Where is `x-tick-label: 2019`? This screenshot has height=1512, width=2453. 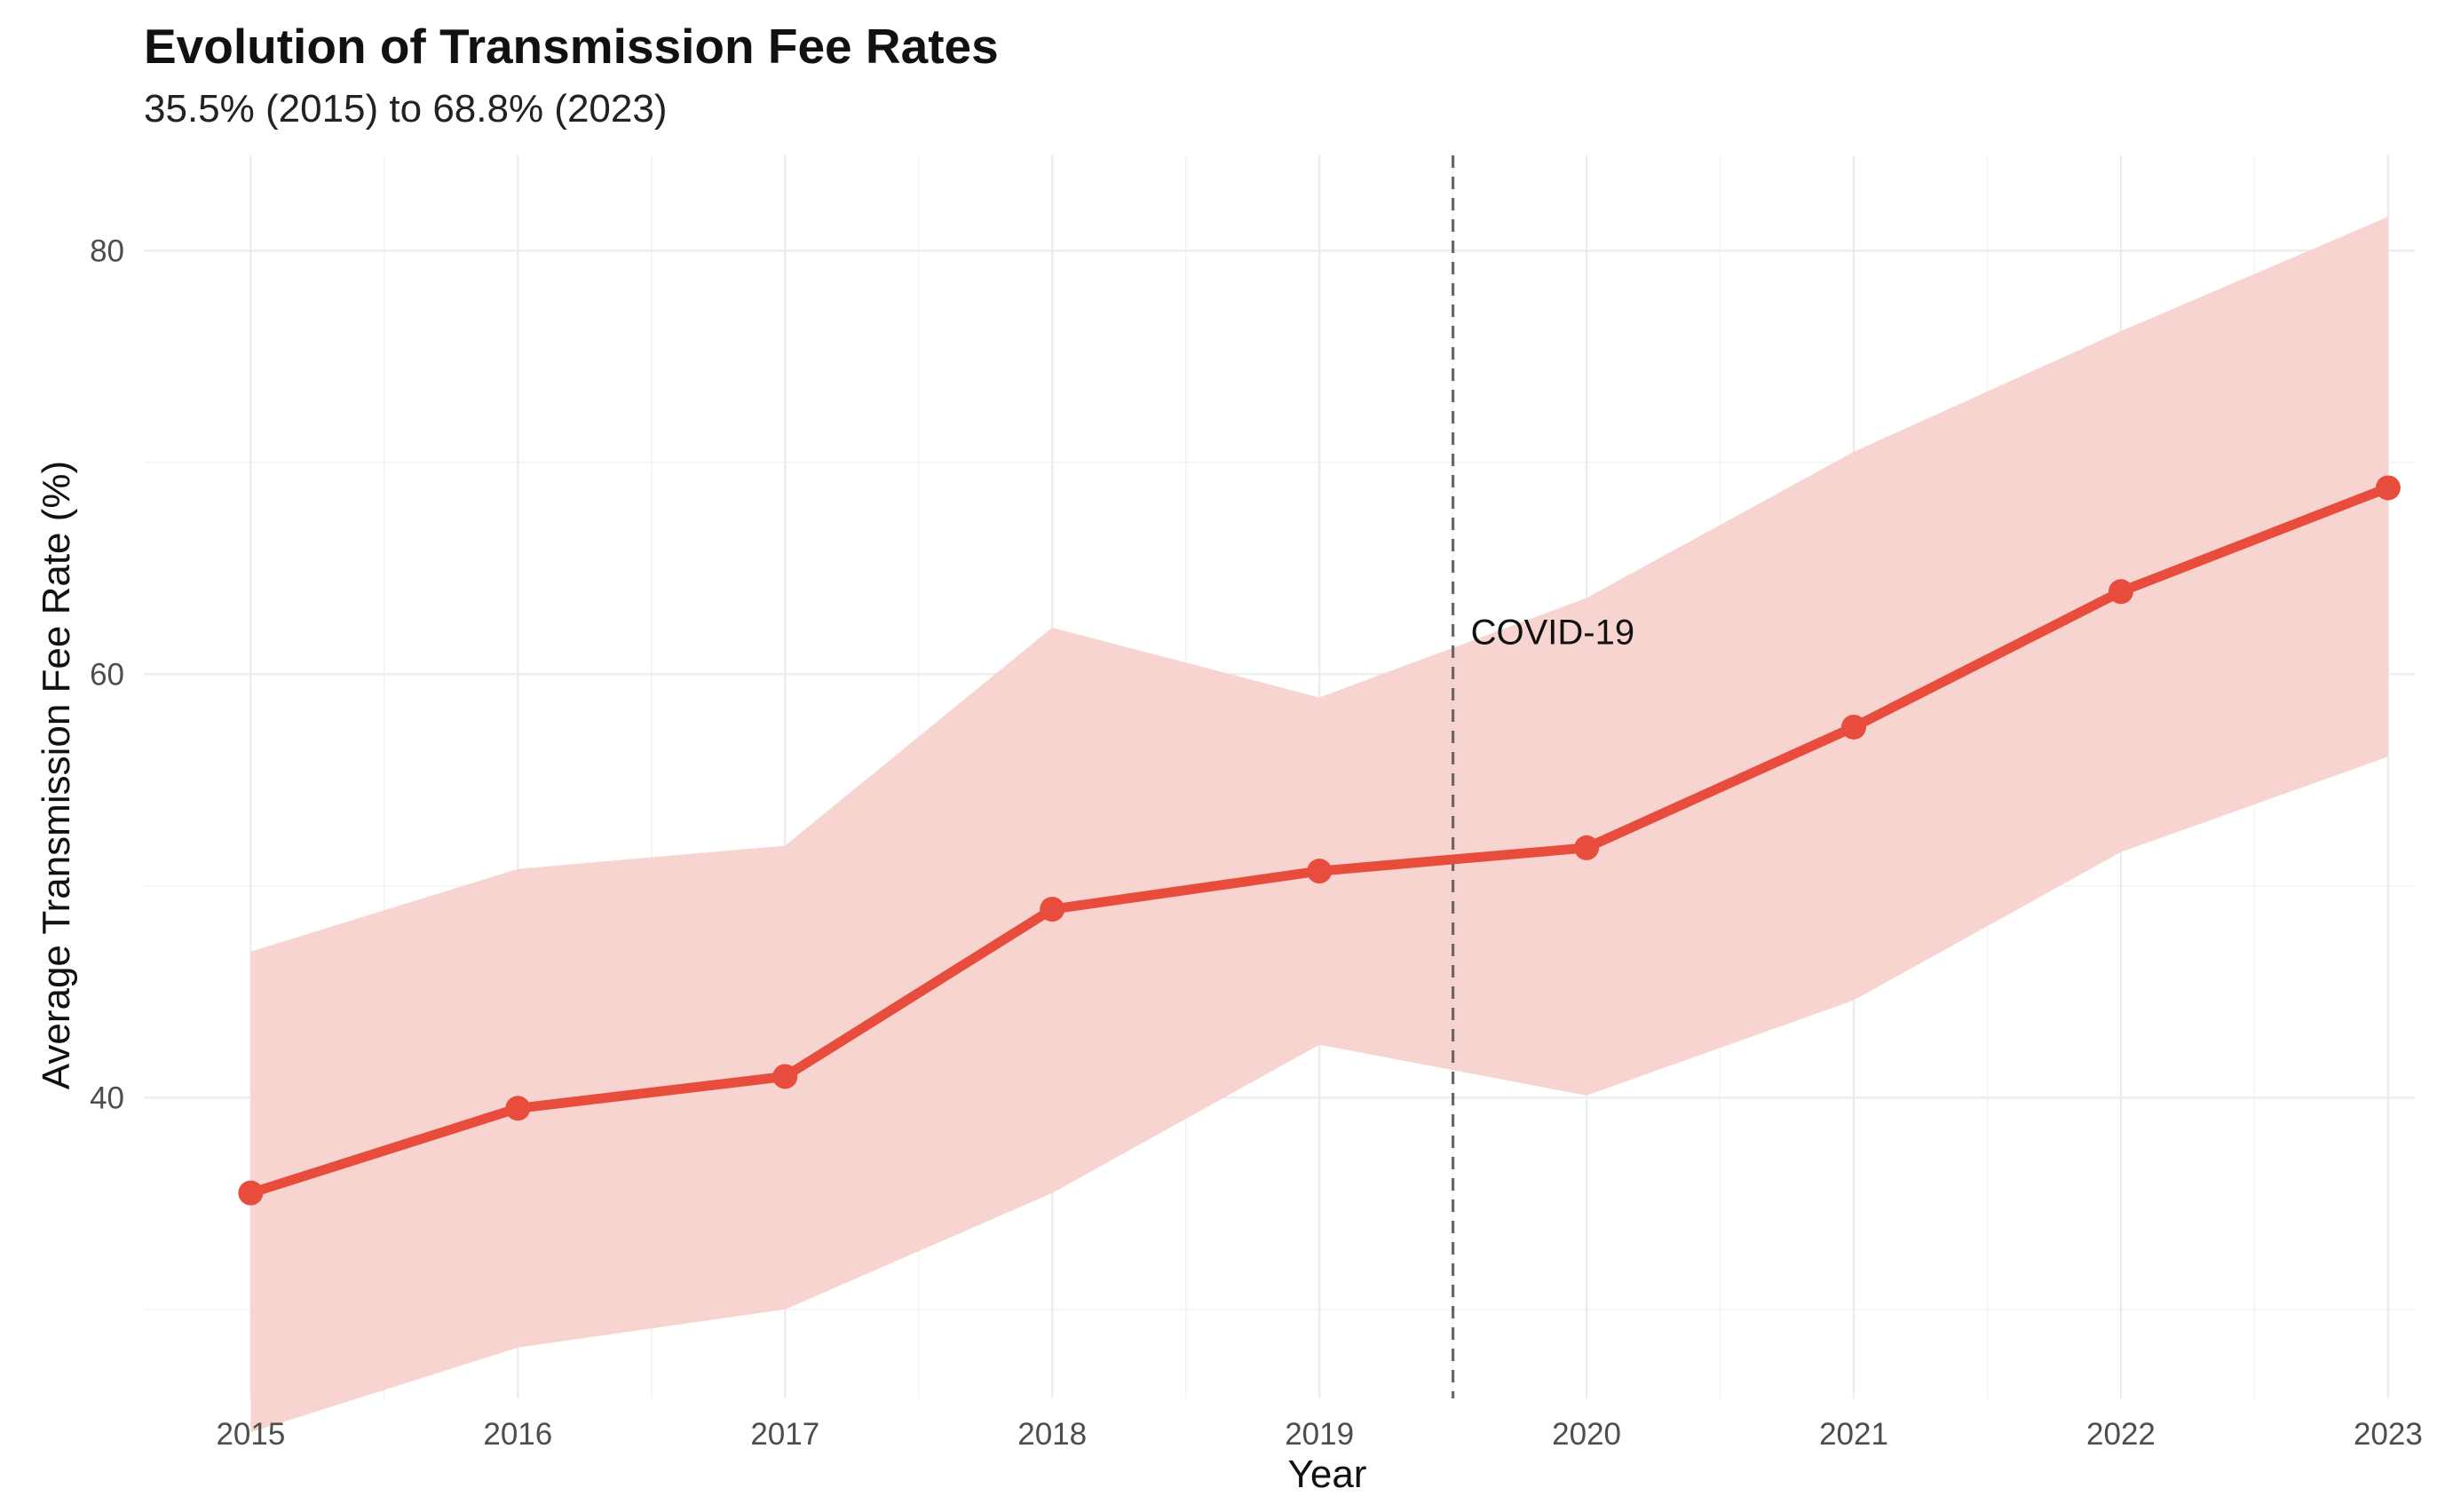
x-tick-label: 2019 is located at coordinates (1319, 1434).